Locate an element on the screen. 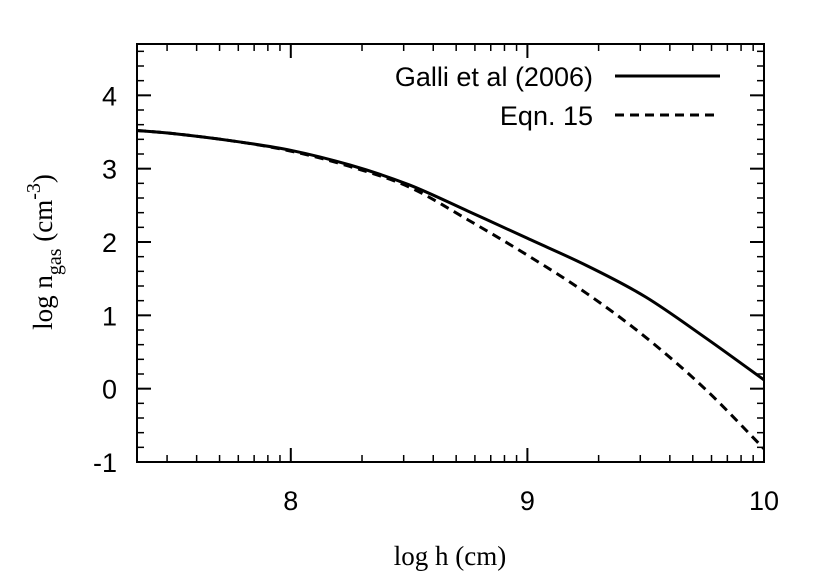 This screenshot has width=830, height=581. y-axis-label: log ngas (cm-3) is located at coordinates (44, 252).